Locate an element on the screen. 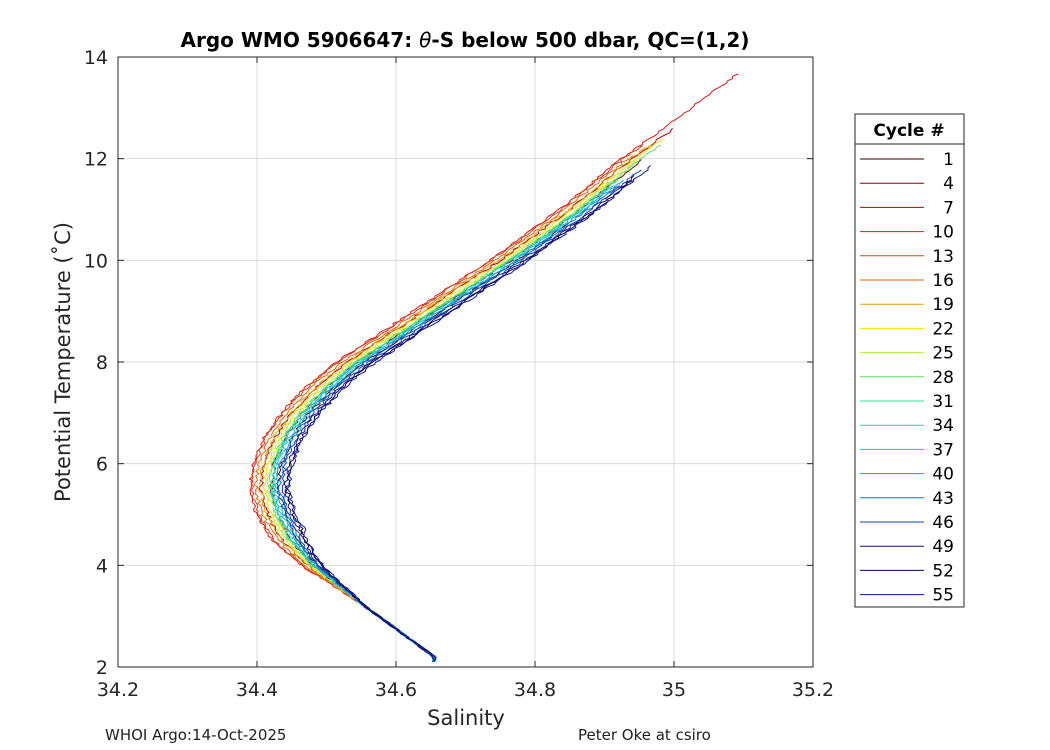  x-tick-label: 34.4 is located at coordinates (257, 690).